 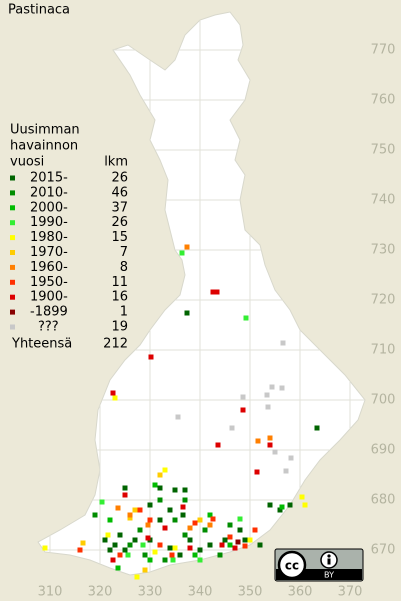 I want to click on x-tick-label: 370, so click(x=350, y=592).